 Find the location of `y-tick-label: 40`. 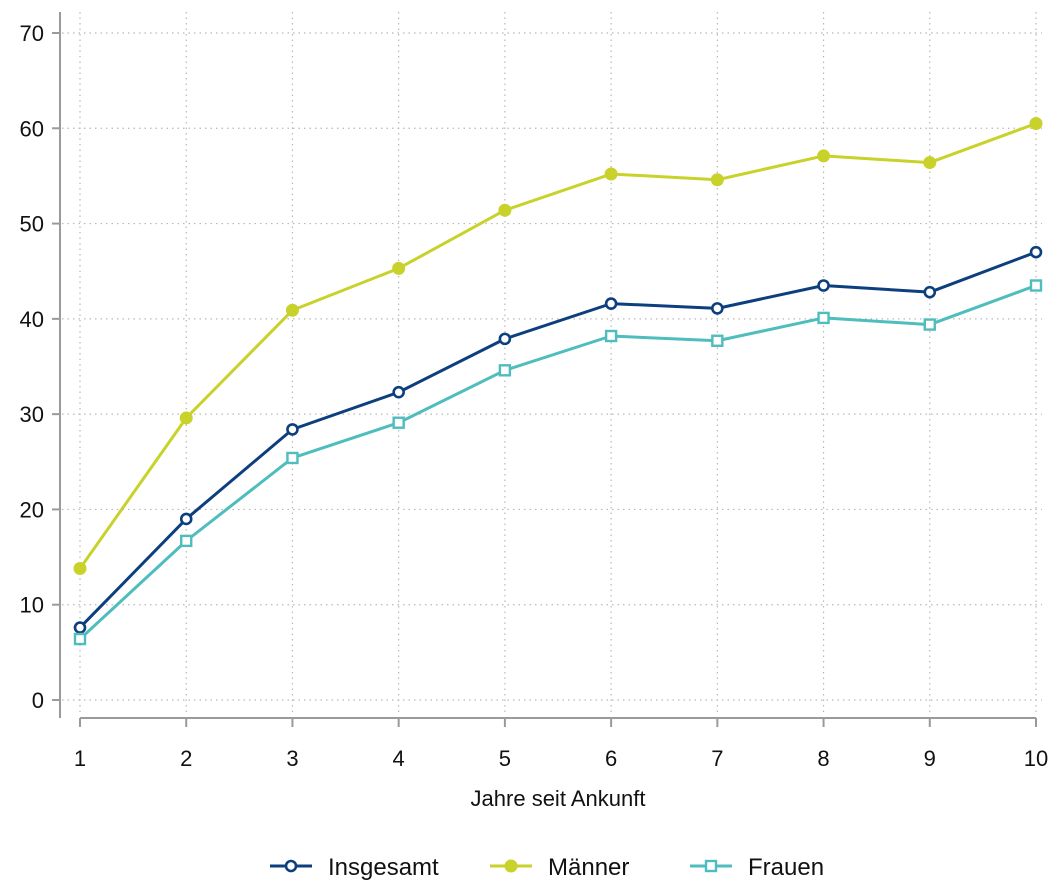

y-tick-label: 40 is located at coordinates (32, 319).